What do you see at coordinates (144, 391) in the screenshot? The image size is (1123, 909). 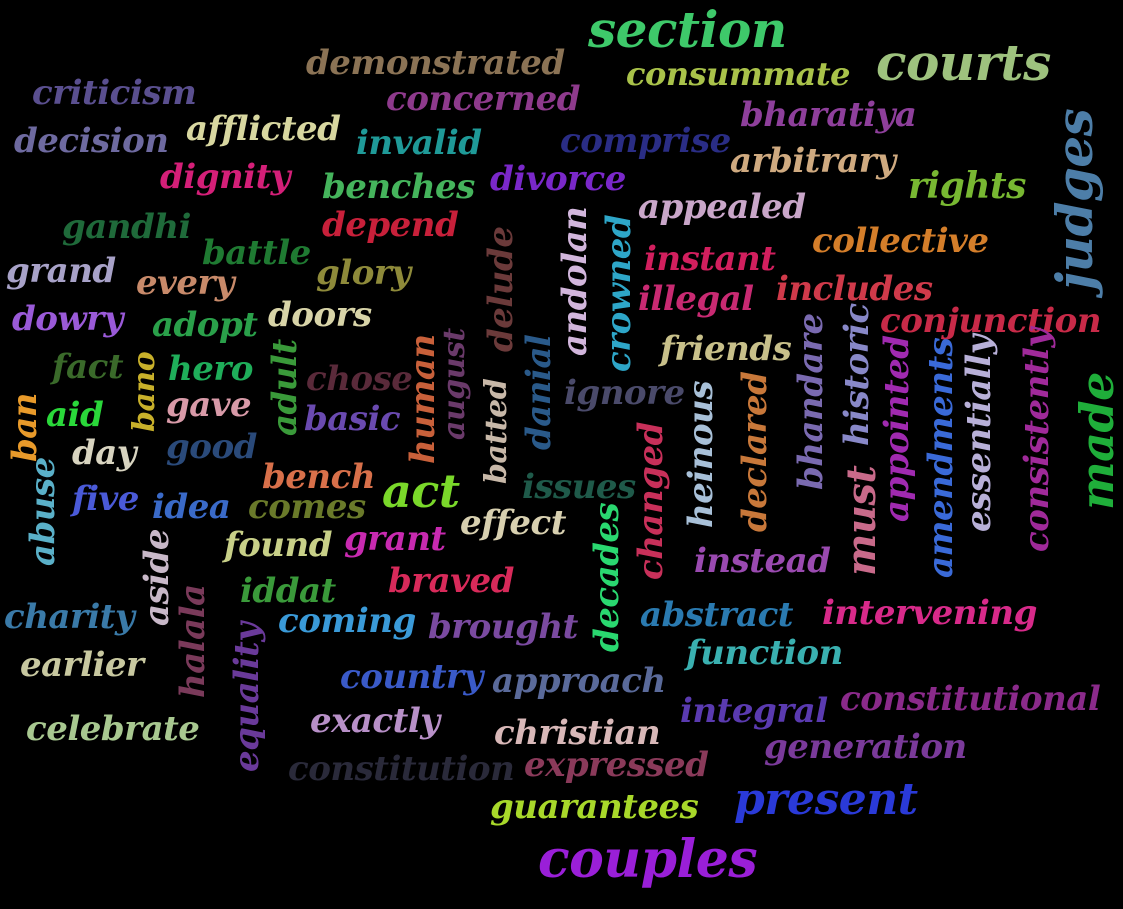 I see `word-bano: bano` at bounding box center [144, 391].